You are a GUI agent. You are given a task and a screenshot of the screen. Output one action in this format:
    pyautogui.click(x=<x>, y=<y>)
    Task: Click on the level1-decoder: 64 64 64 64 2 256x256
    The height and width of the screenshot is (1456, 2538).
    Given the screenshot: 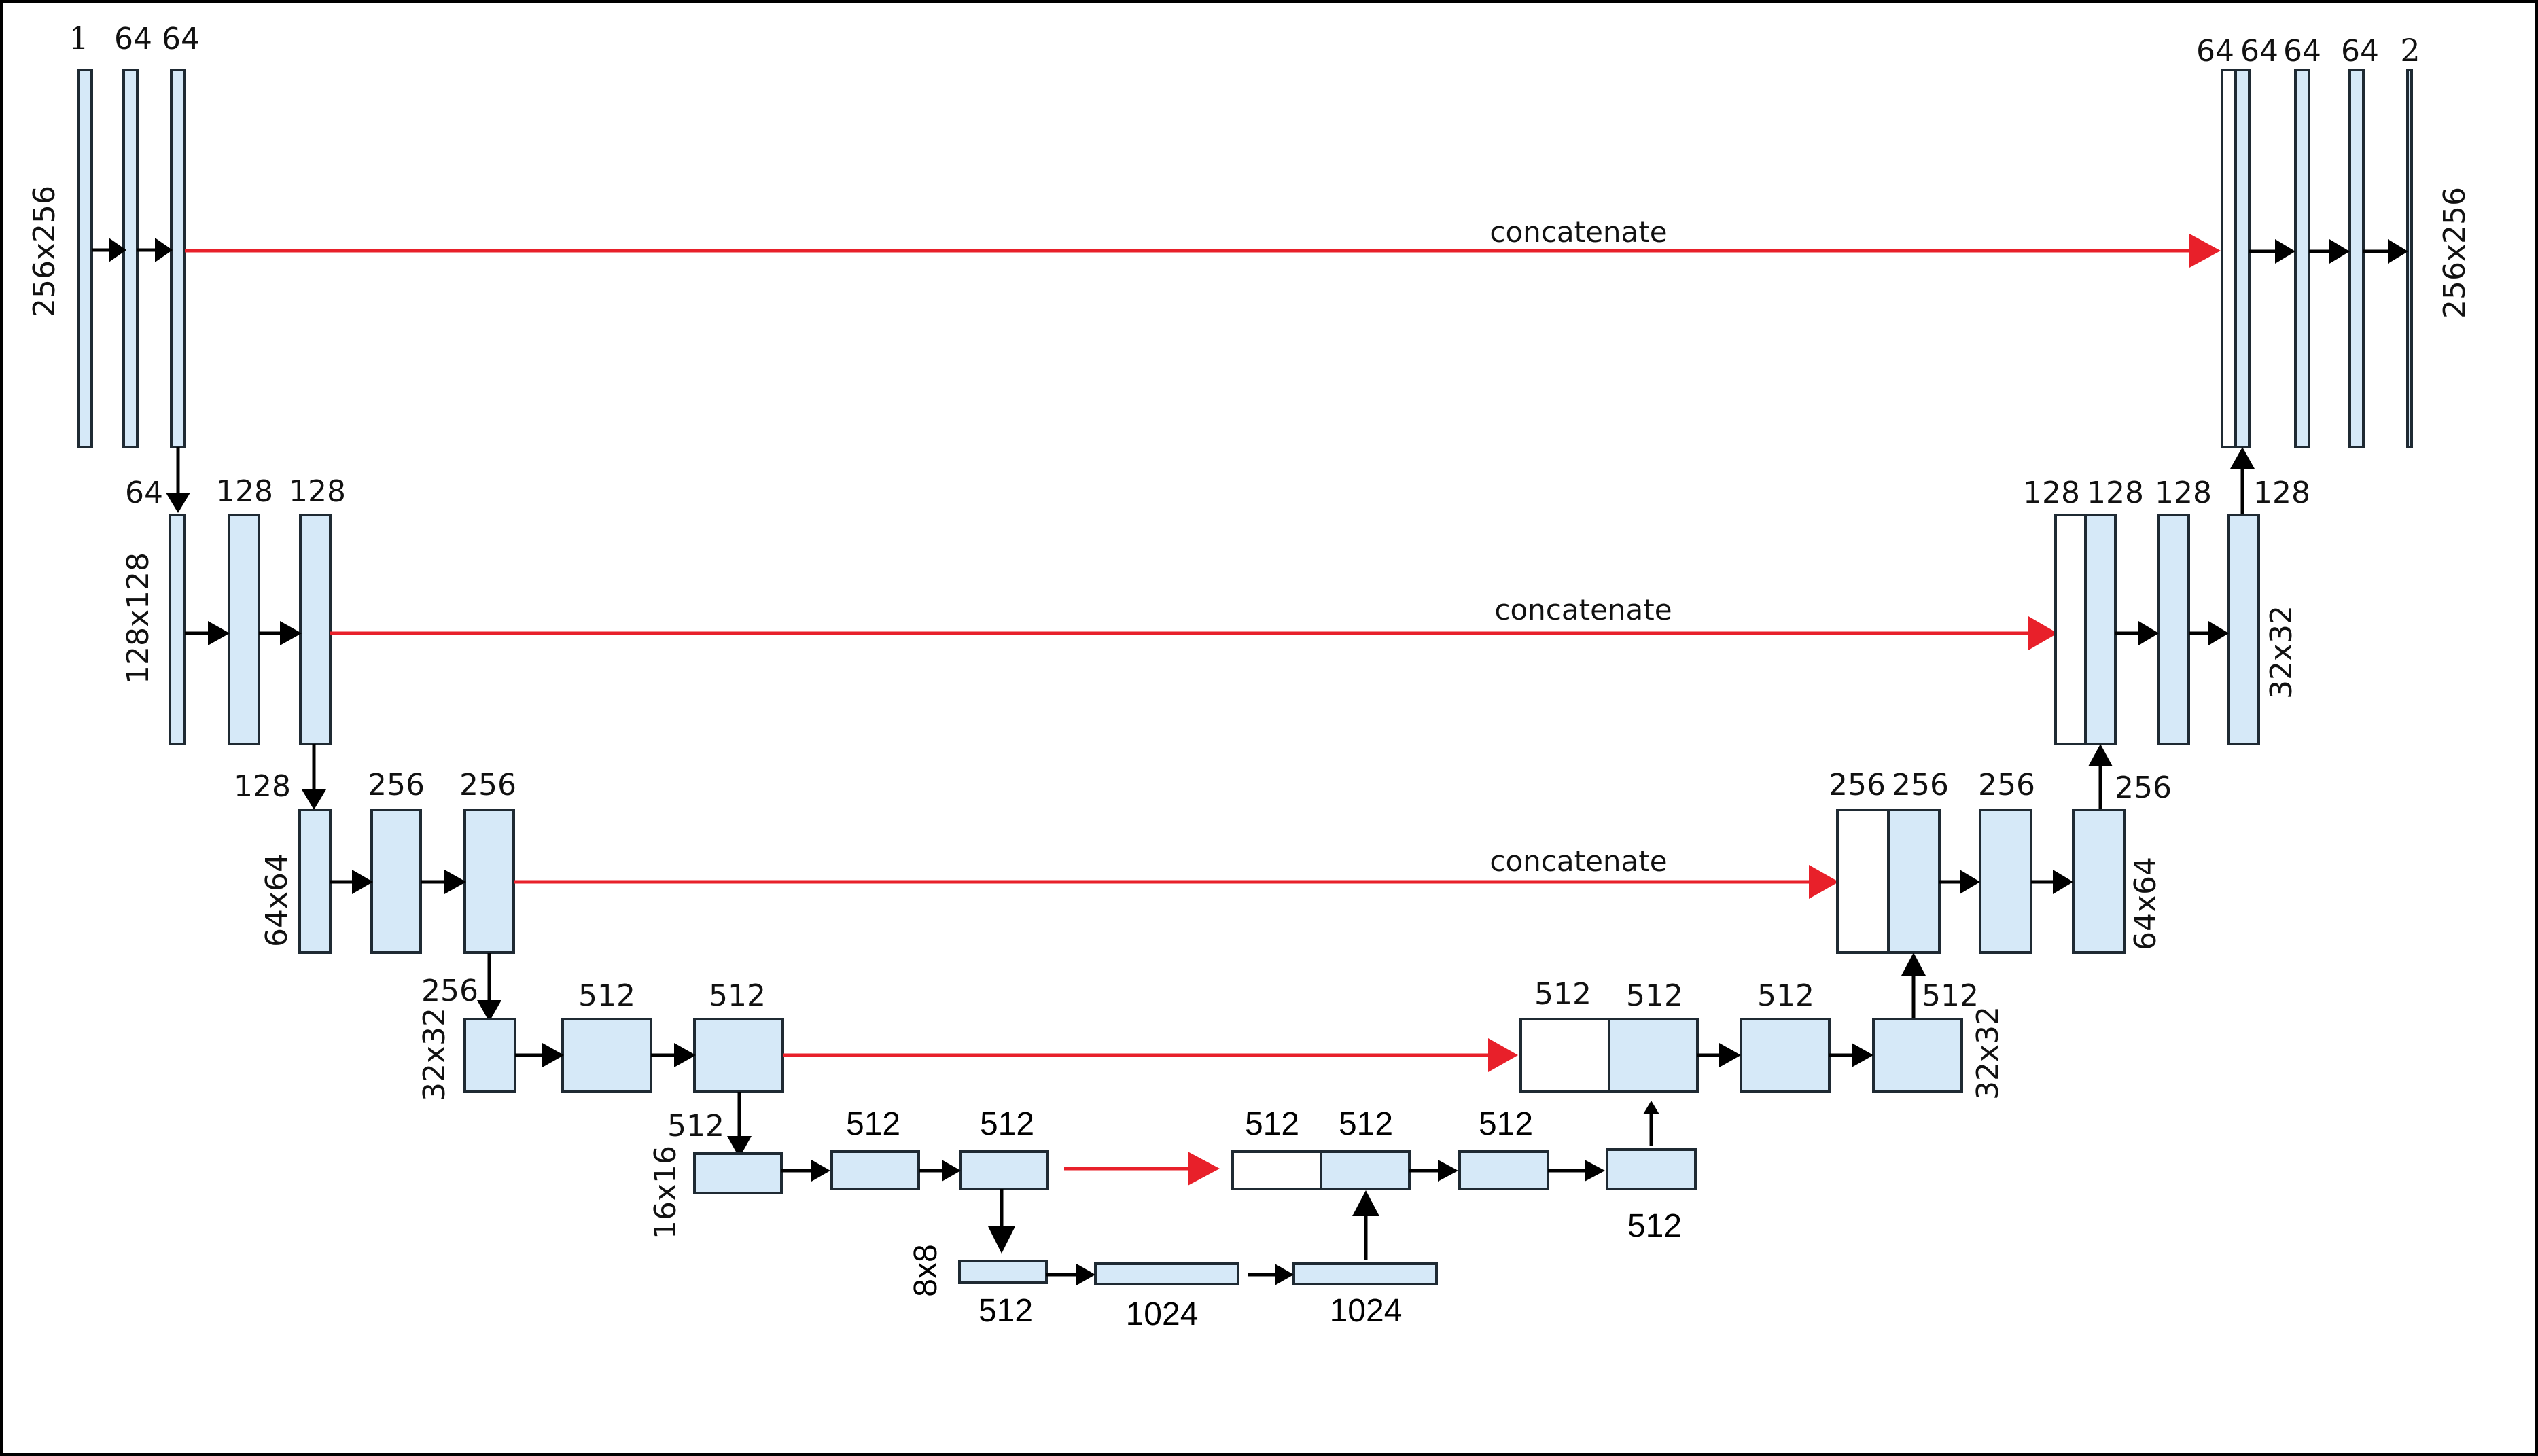 What is the action you would take?
    pyautogui.click(x=2334, y=274)
    